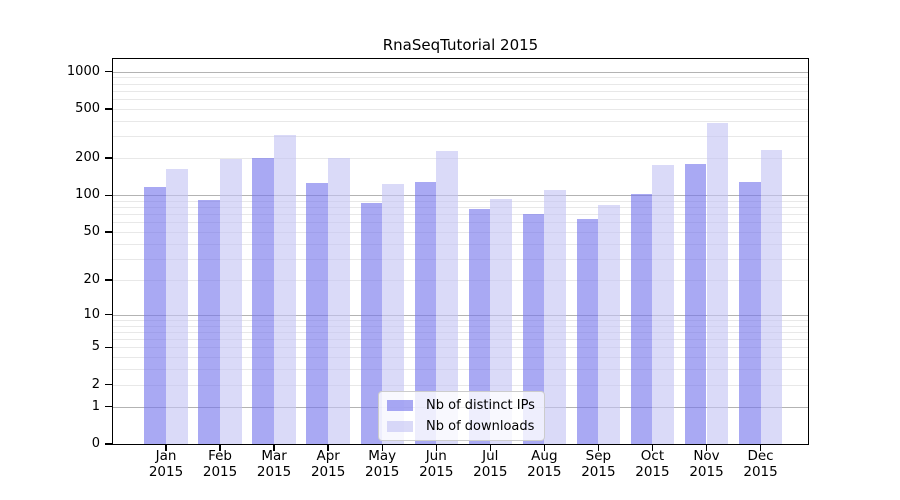  What do you see at coordinates (87, 108) in the screenshot?
I see `y-tick-label: 500` at bounding box center [87, 108].